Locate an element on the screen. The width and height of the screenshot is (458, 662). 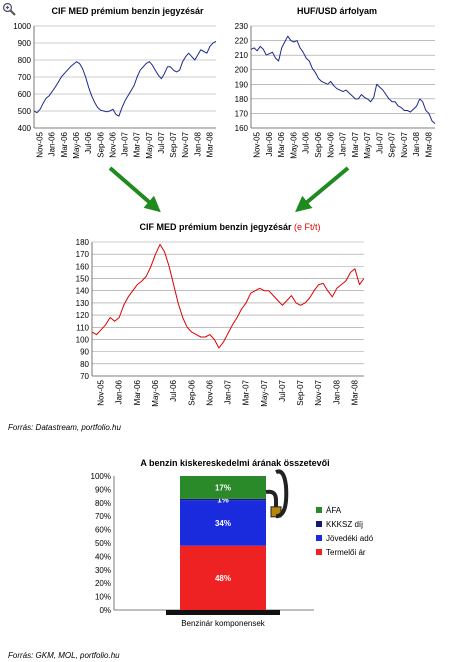
chart3-xtick-label: May-06 is located at coordinates (155, 392).